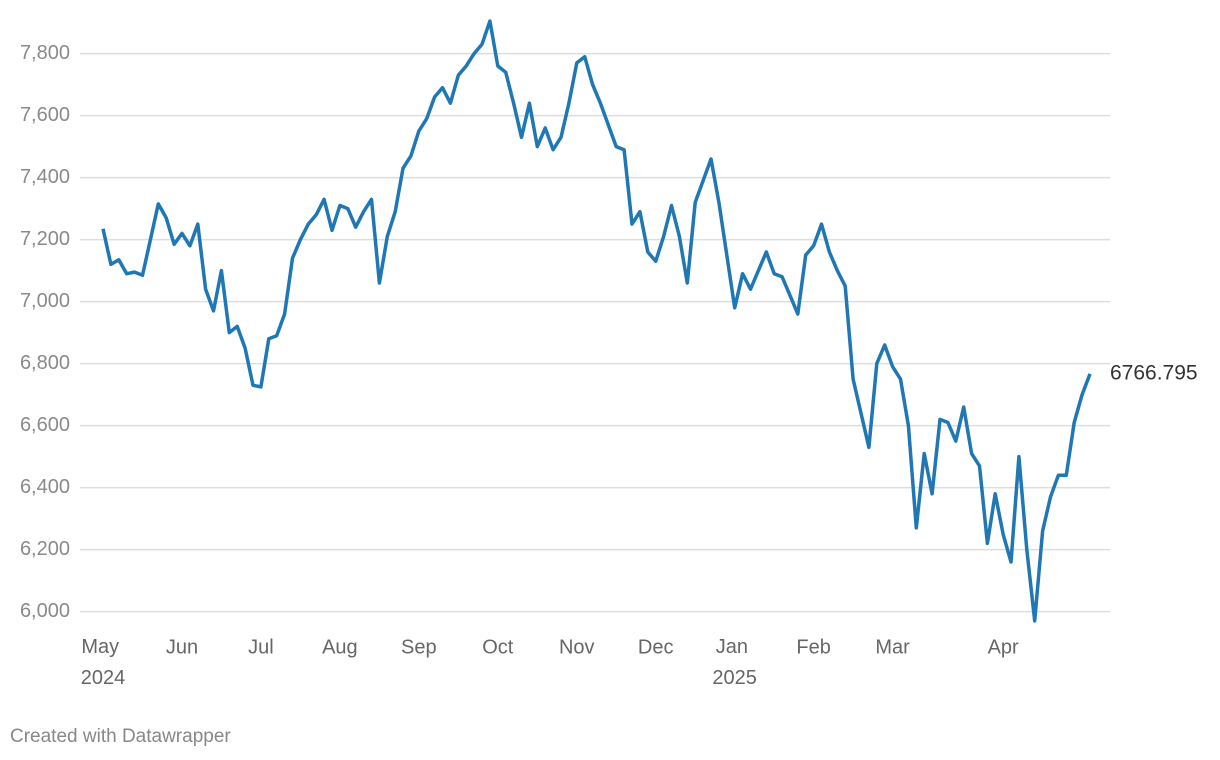 The height and width of the screenshot is (760, 1220). I want to click on footer: Created with Datawrapper, so click(120, 736).